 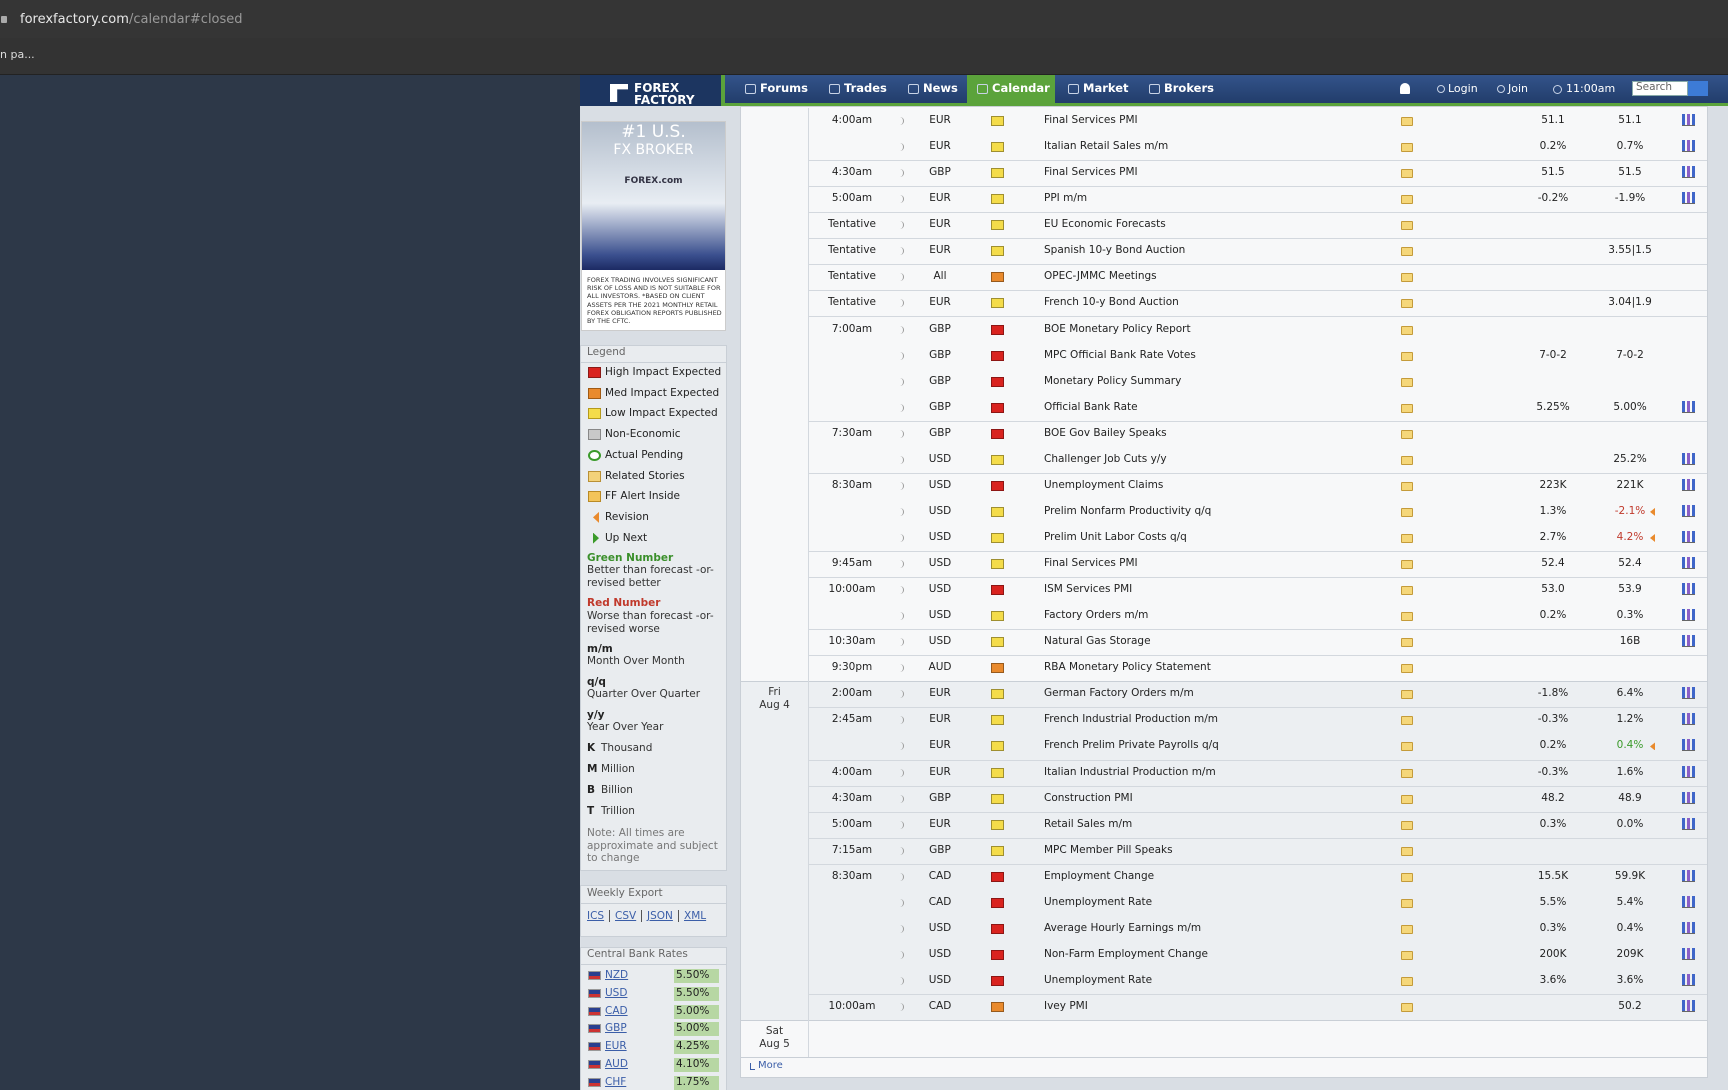 I want to click on rate-currency: EUR, so click(x=616, y=1046).